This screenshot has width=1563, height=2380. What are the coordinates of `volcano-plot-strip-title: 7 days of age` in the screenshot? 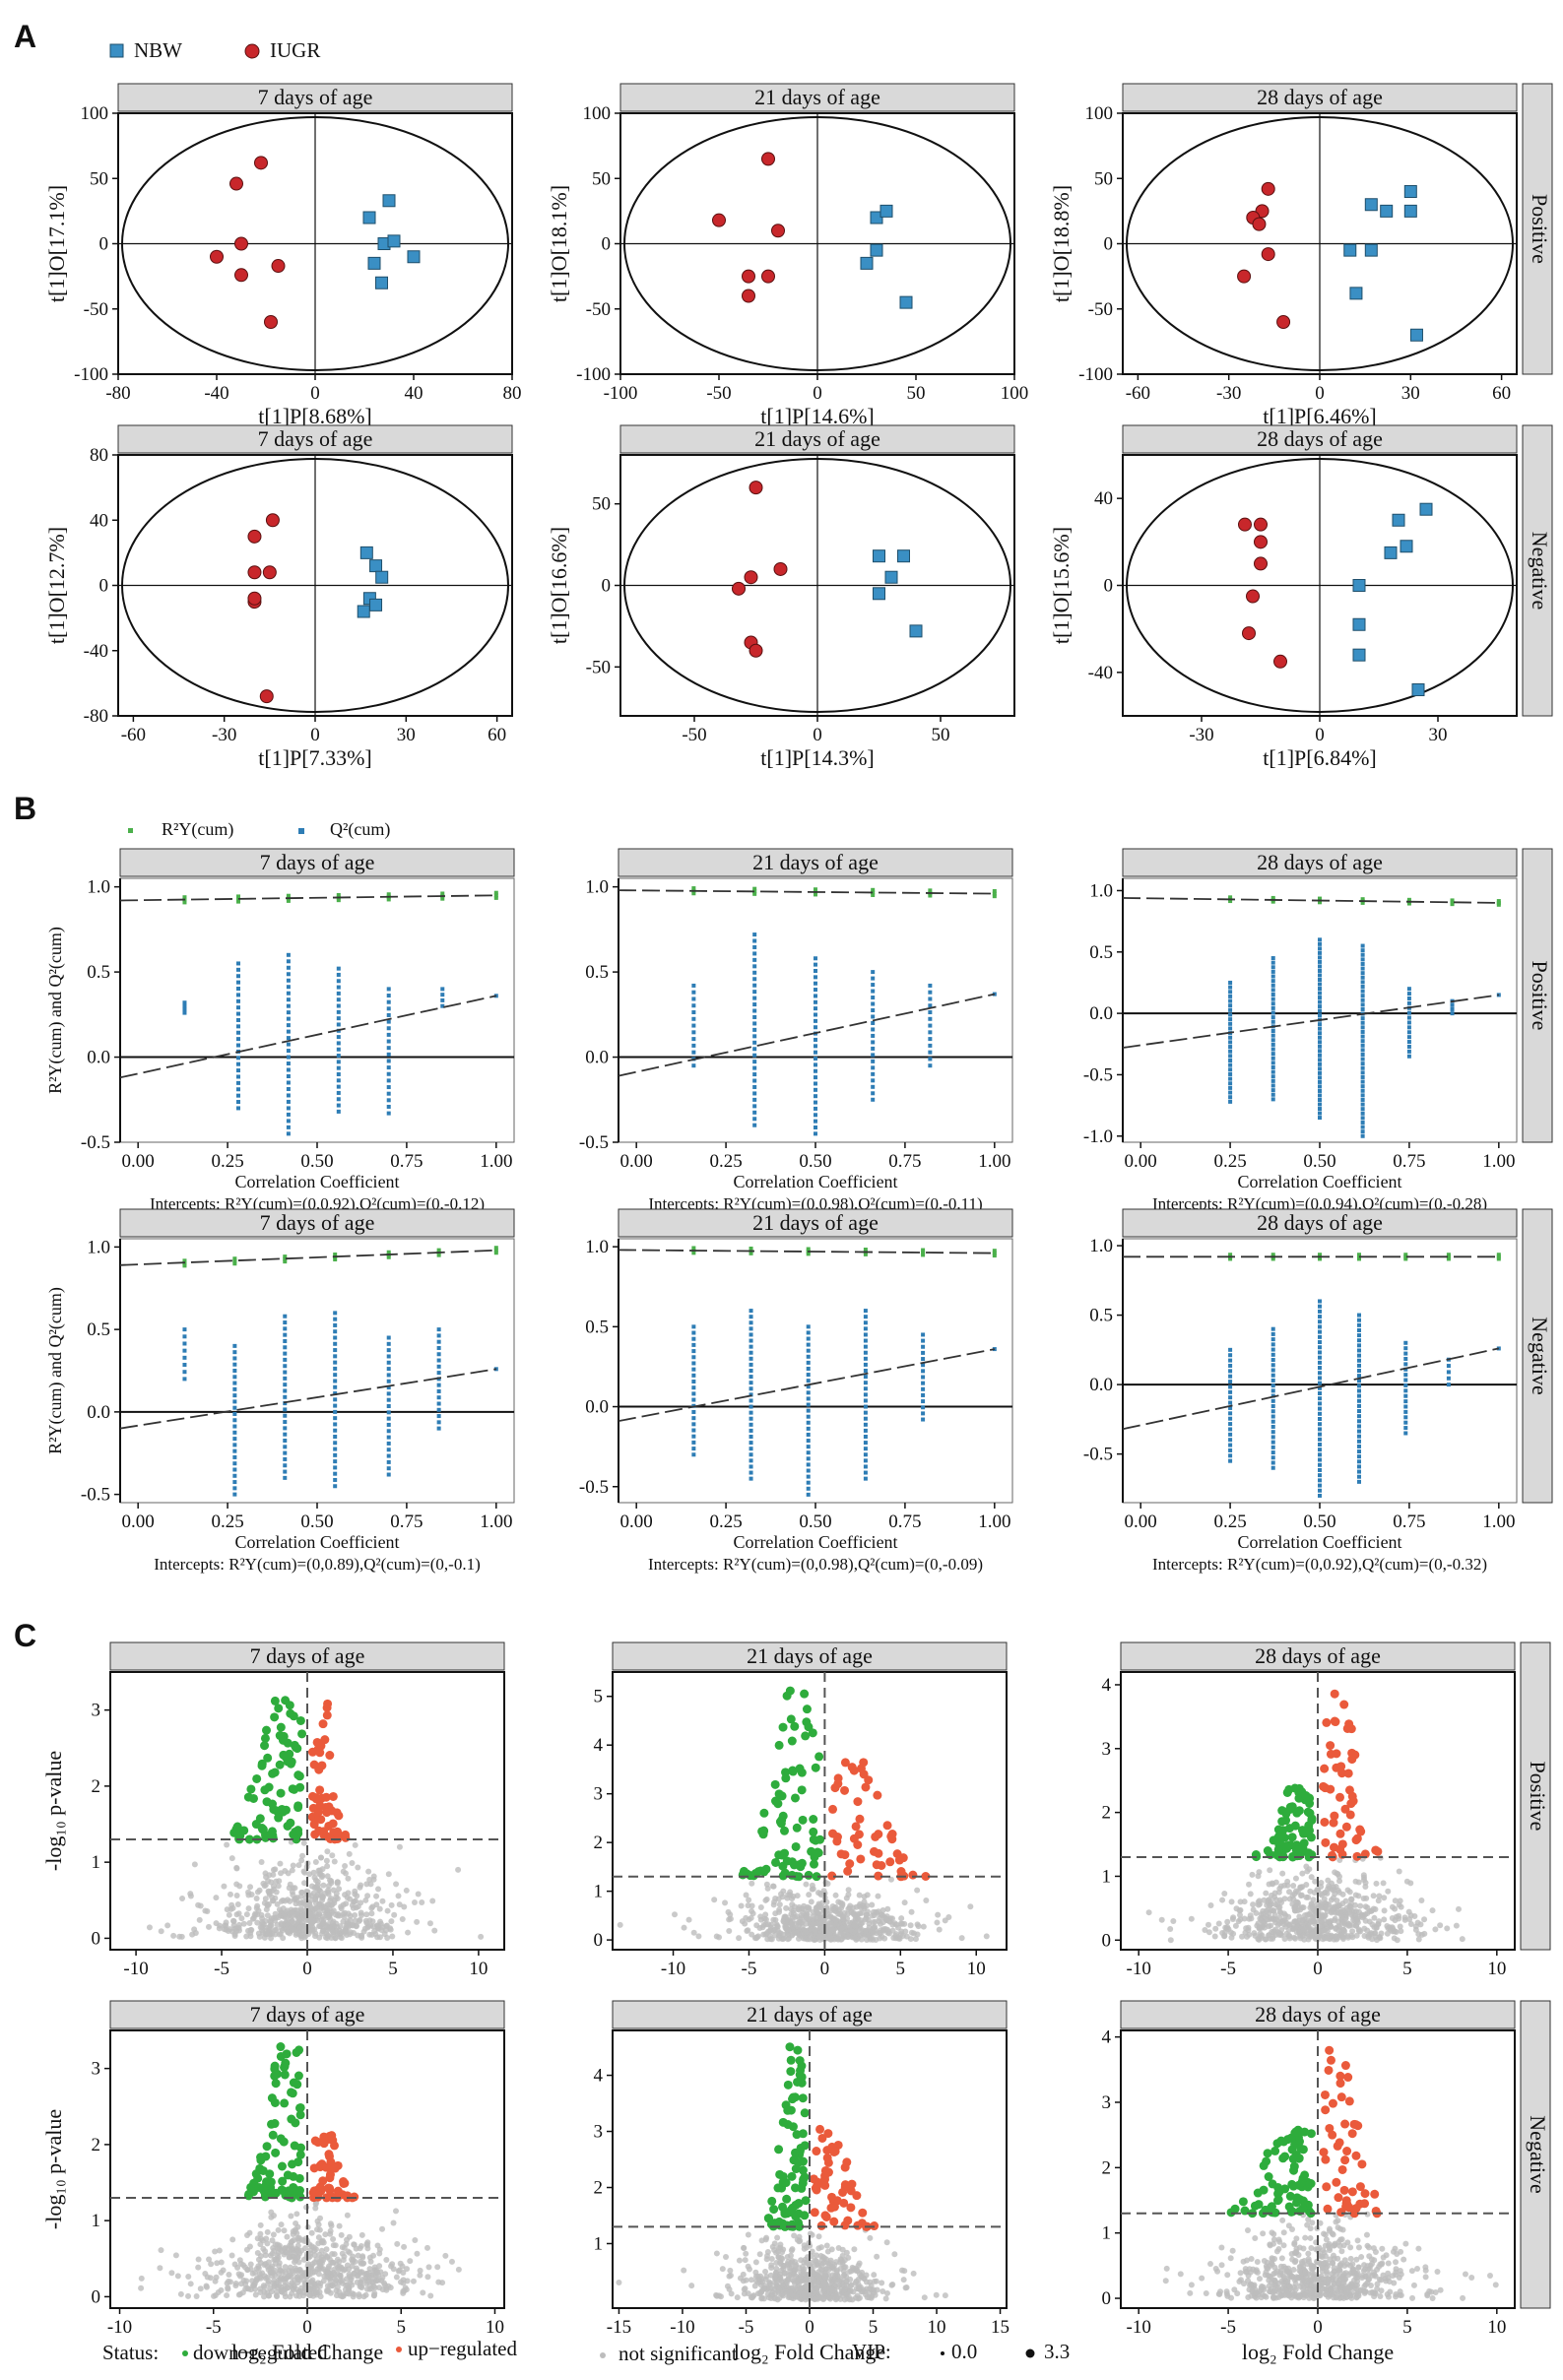 It's located at (307, 2014).